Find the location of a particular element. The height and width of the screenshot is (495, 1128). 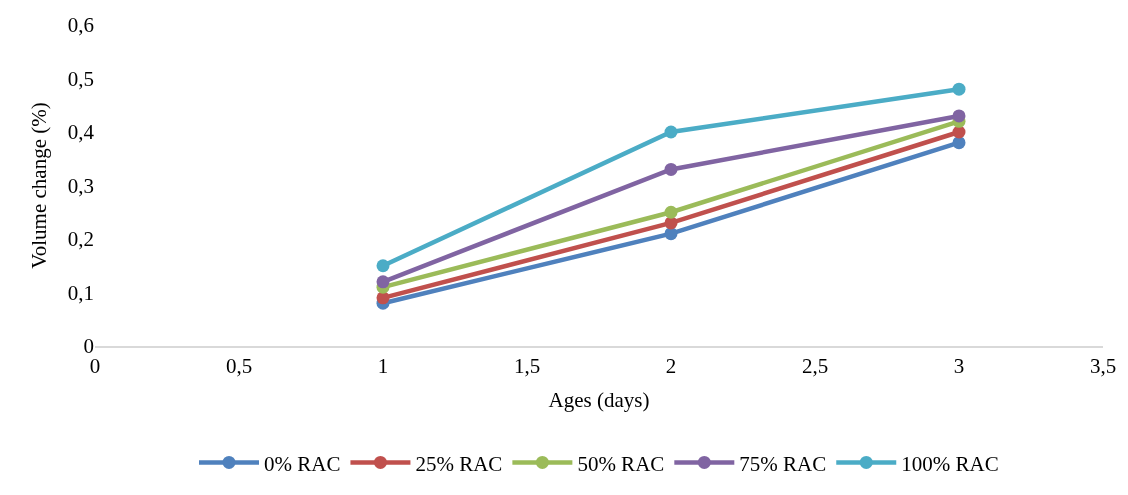

y-tick-label: 0,1 is located at coordinates (80, 292).